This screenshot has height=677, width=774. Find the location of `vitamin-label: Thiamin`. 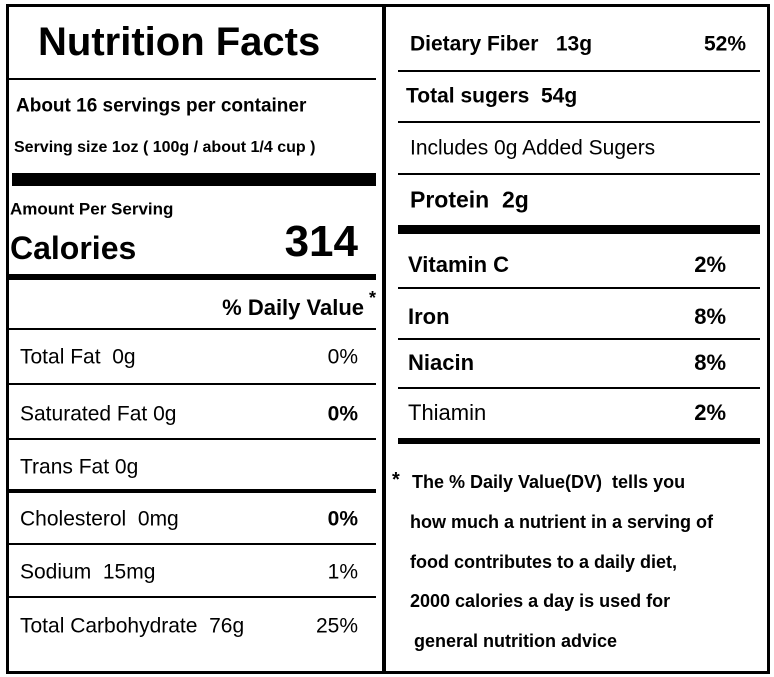

vitamin-label: Thiamin is located at coordinates (447, 412).